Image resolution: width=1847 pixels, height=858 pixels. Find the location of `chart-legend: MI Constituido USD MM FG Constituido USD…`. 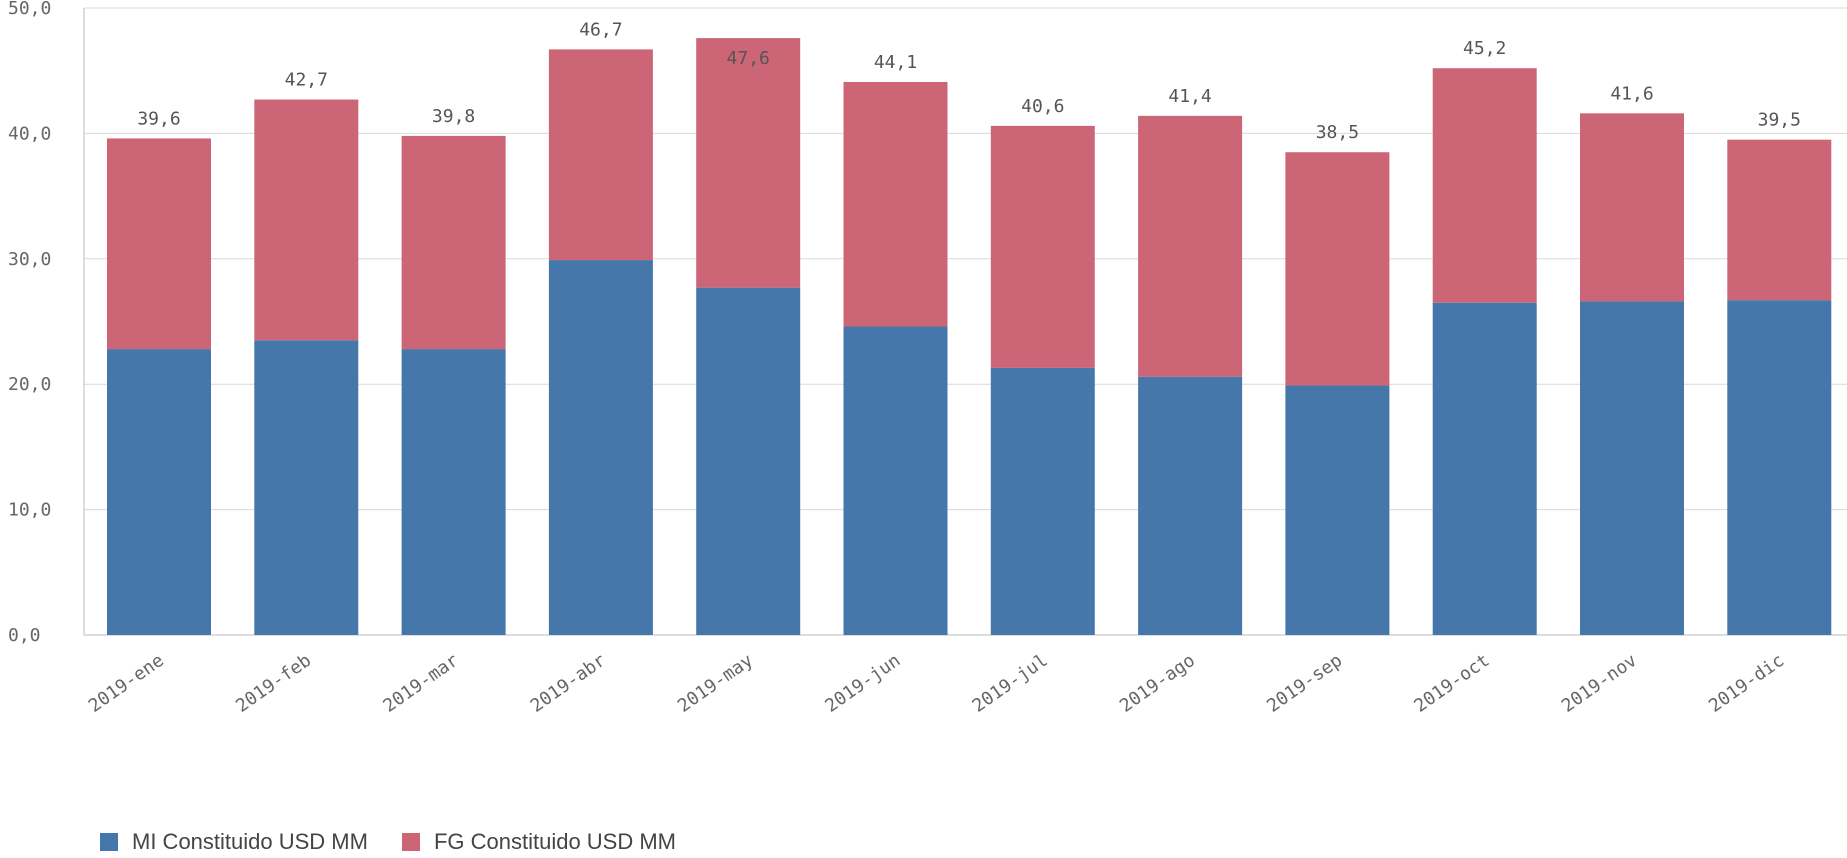

chart-legend: MI Constituido USD MM FG Constituido USD… is located at coordinates (388, 842).